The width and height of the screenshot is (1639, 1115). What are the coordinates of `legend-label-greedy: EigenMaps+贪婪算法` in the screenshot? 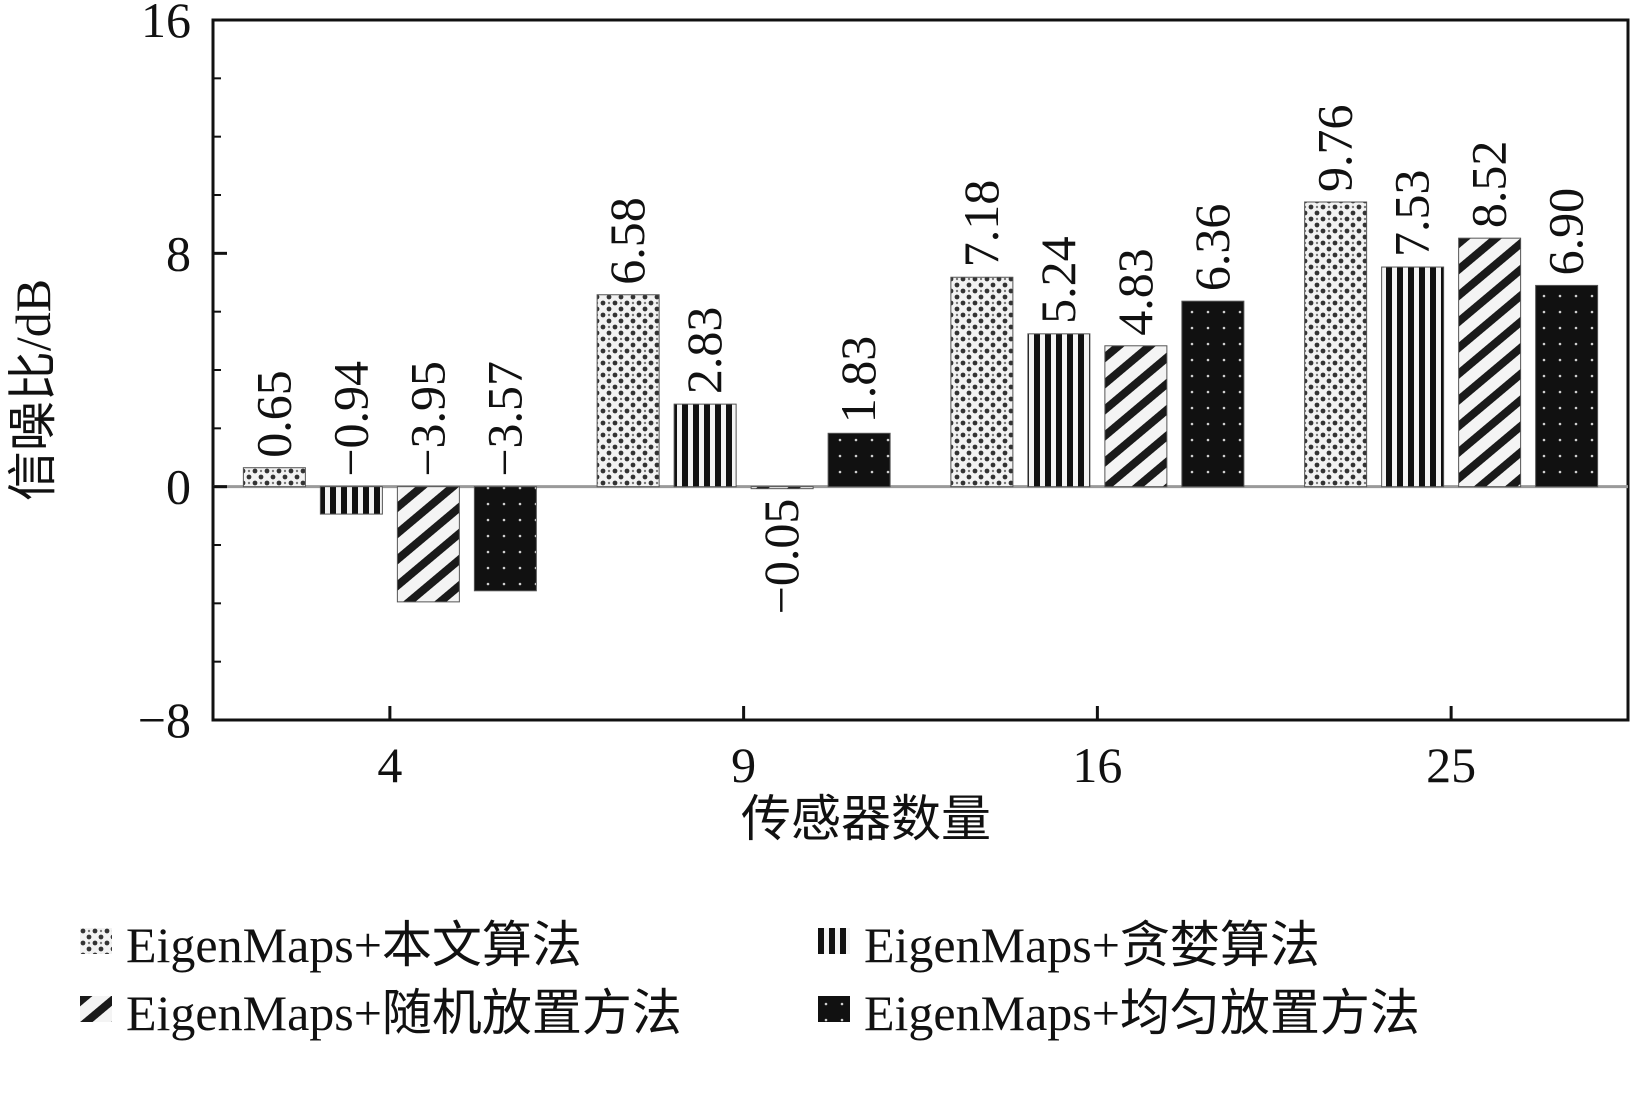 It's located at (1092, 945).